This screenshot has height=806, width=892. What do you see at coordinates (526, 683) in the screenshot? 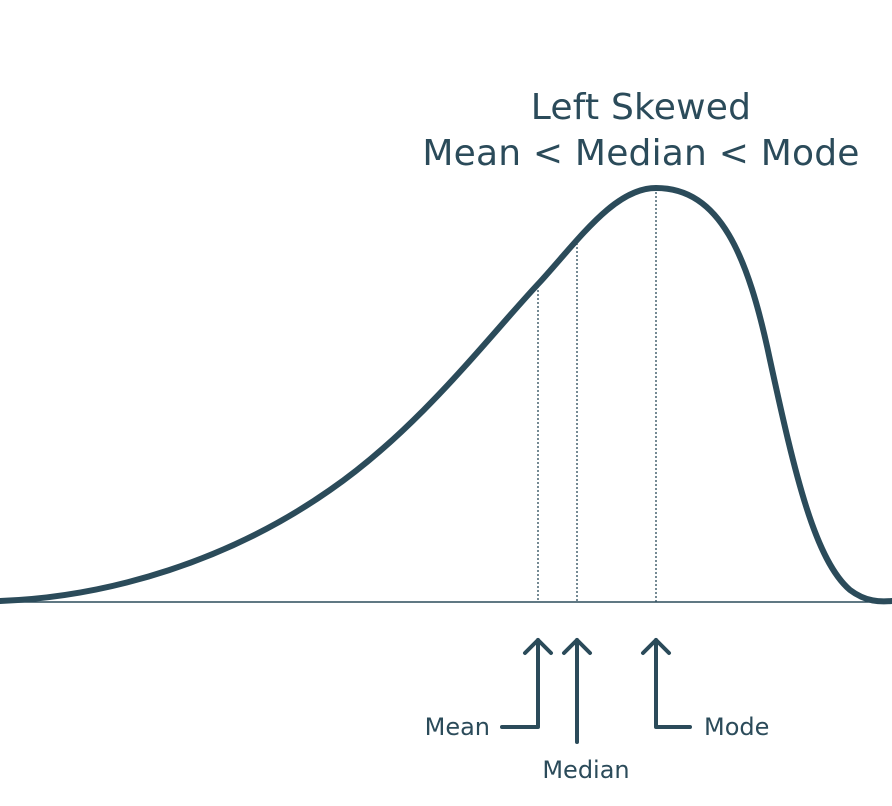
I see `mean-arrow-icon` at bounding box center [526, 683].